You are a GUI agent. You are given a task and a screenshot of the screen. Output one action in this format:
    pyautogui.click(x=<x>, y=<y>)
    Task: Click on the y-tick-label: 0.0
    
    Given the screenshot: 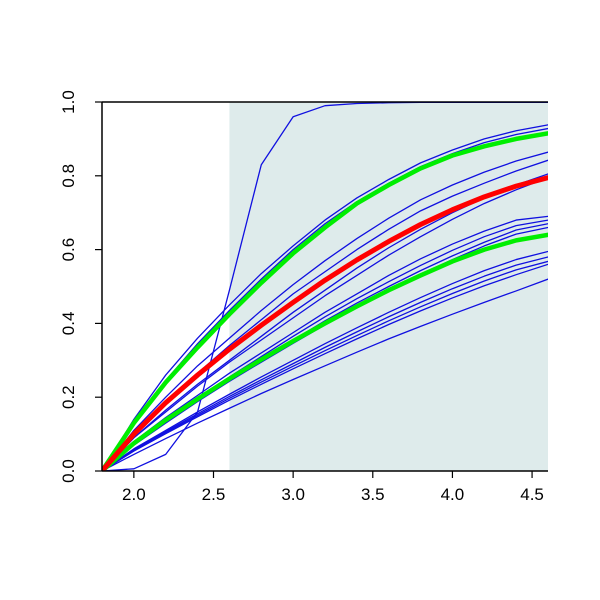 What is the action you would take?
    pyautogui.click(x=68, y=471)
    